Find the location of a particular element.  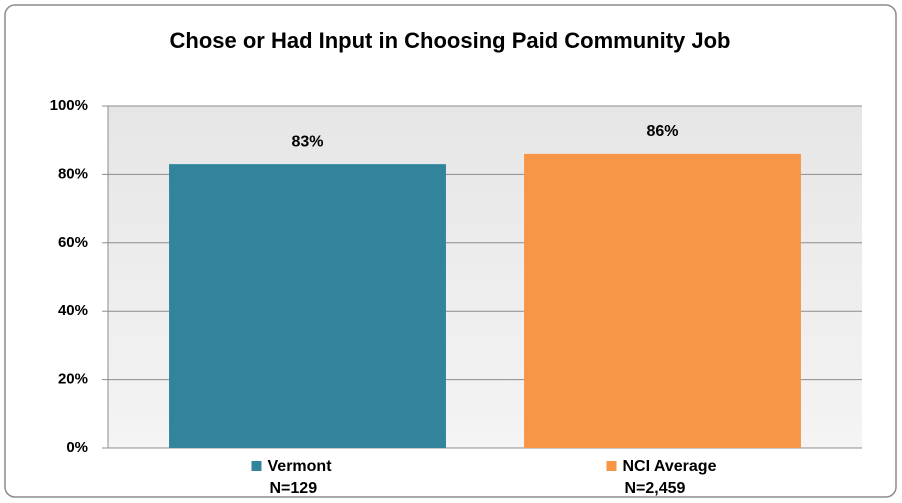

data-label: 86% is located at coordinates (662, 131).